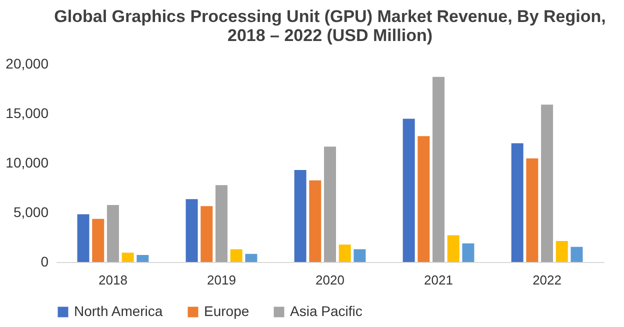 The image size is (624, 327). Describe the element at coordinates (227, 311) in the screenshot. I see `legend-label: Europe` at that location.